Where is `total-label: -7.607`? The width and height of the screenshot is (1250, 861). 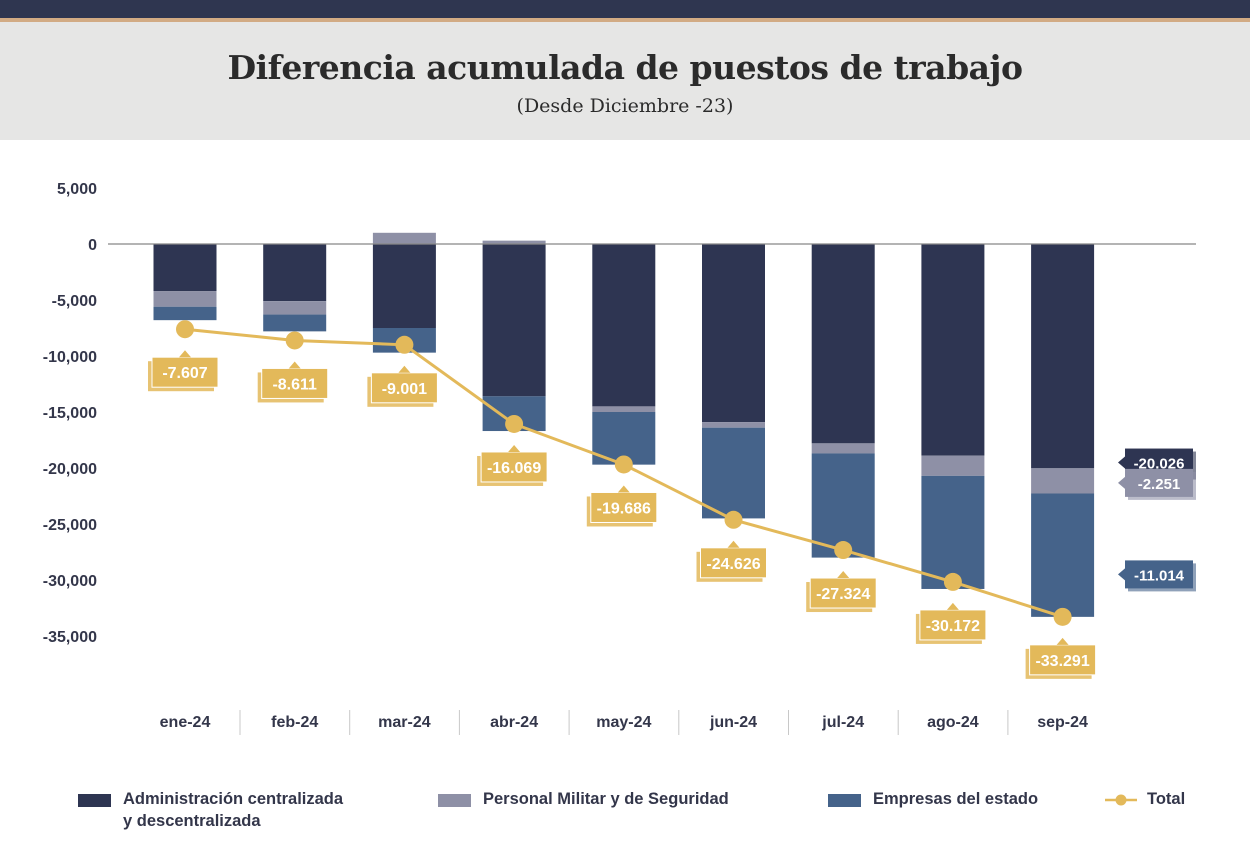
total-label: -7.607 is located at coordinates (184, 373).